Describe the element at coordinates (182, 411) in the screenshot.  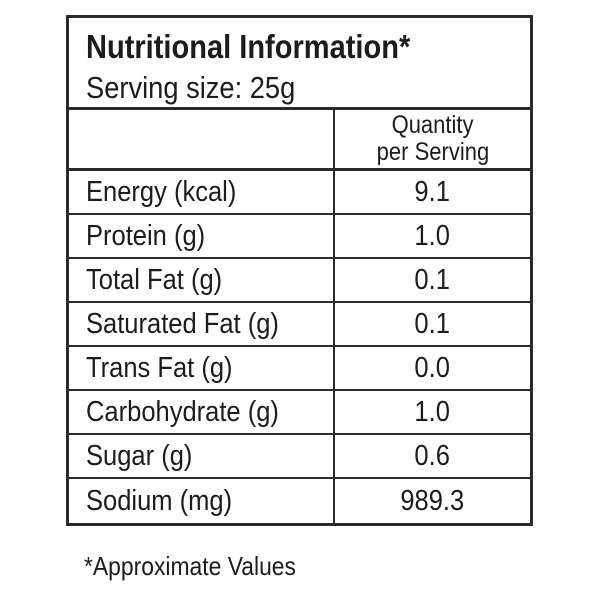
I see `nutrient-name: Carbohydrate (g)` at that location.